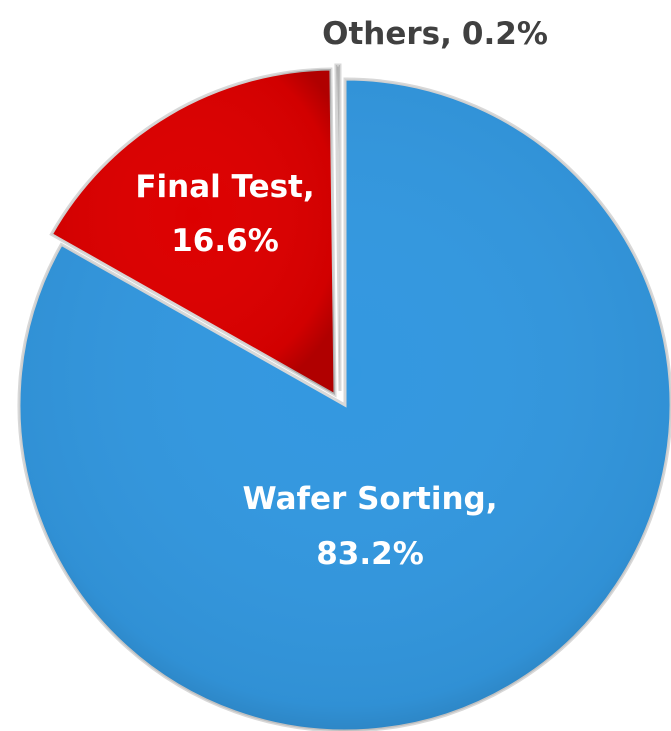  I want to click on data-label: Wafer Sorting, 83.2%, so click(370, 526).